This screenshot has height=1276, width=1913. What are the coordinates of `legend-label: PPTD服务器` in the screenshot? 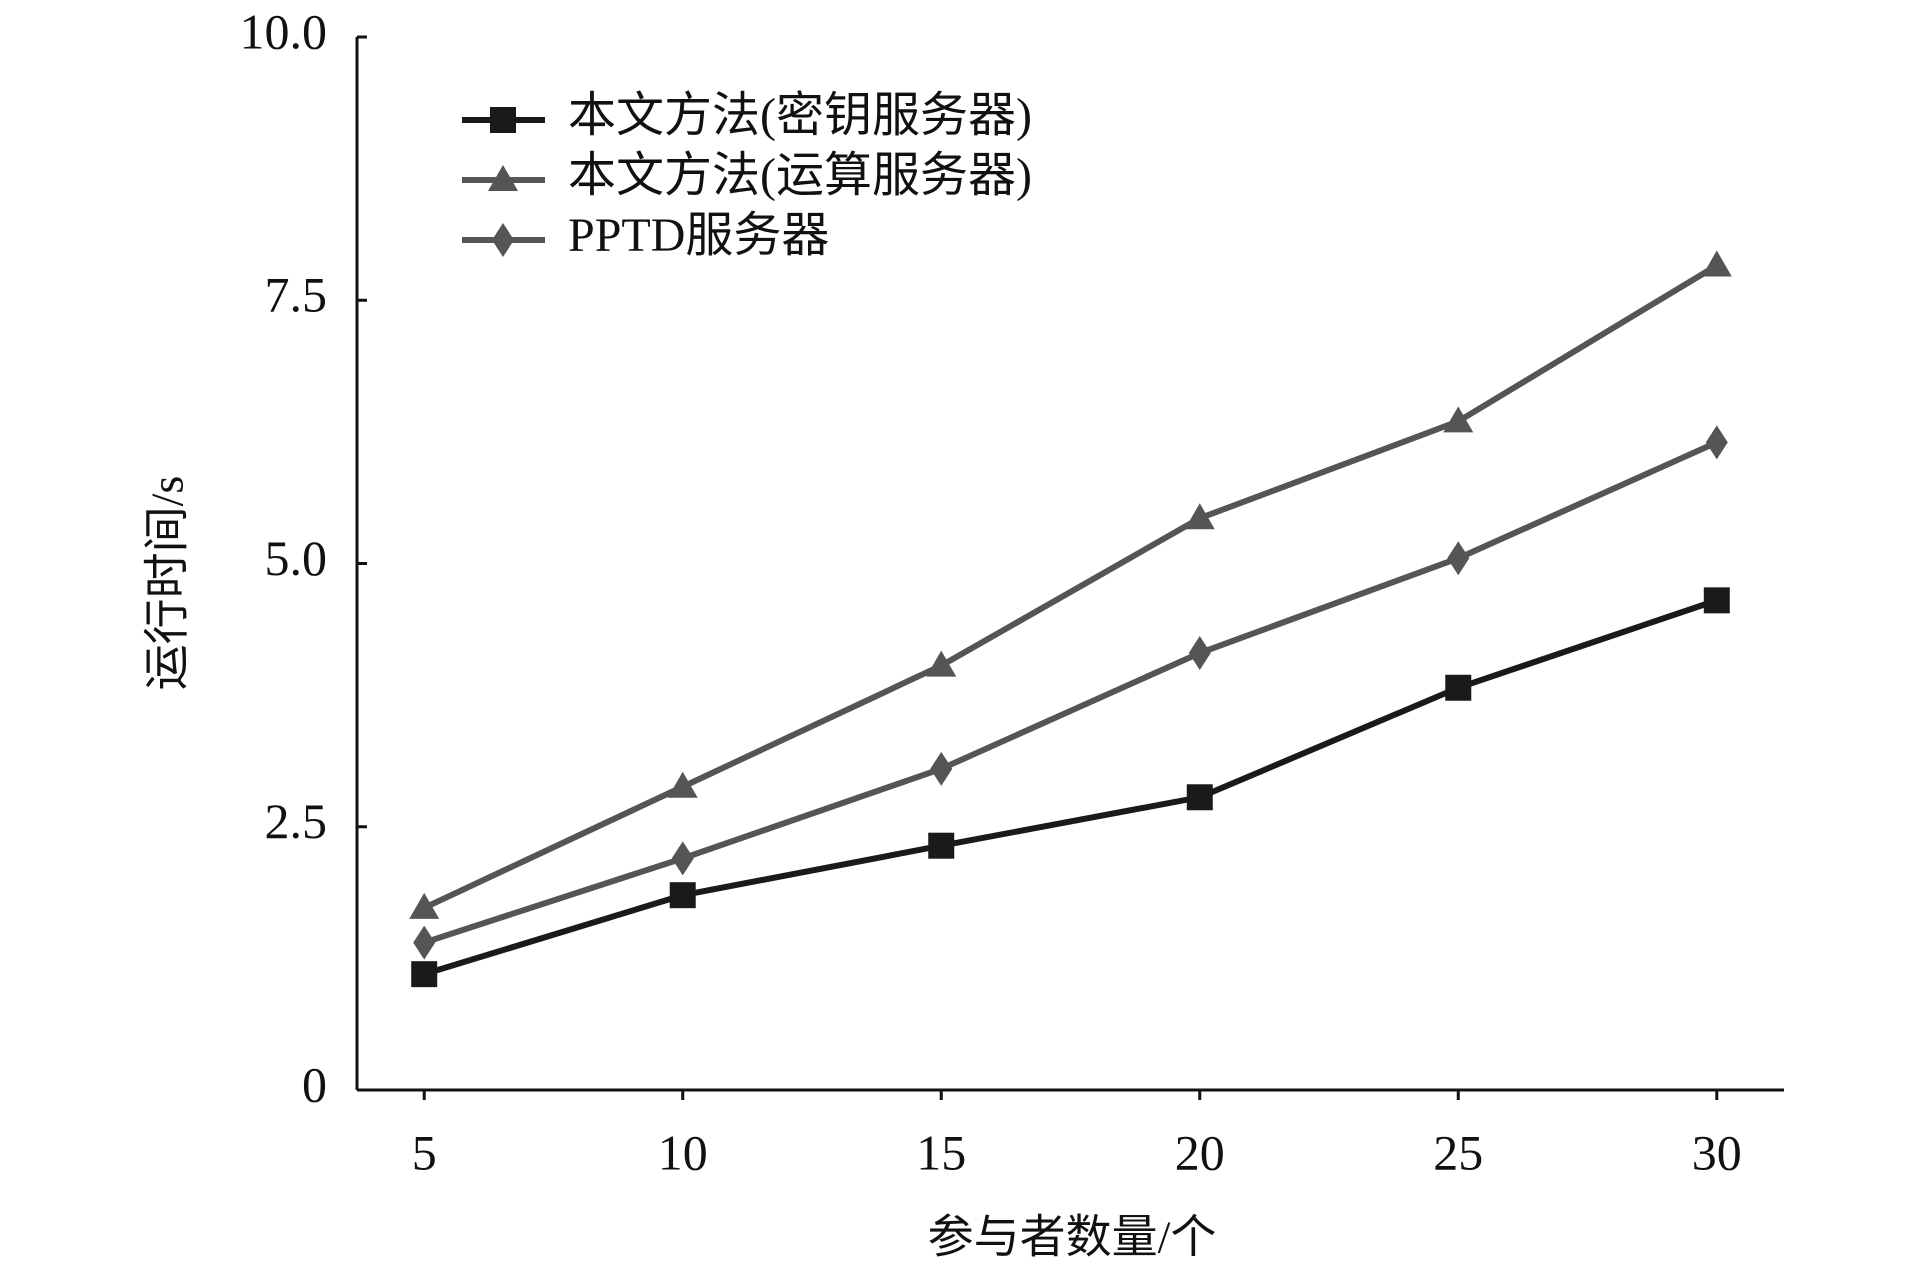 It's located at (698, 235).